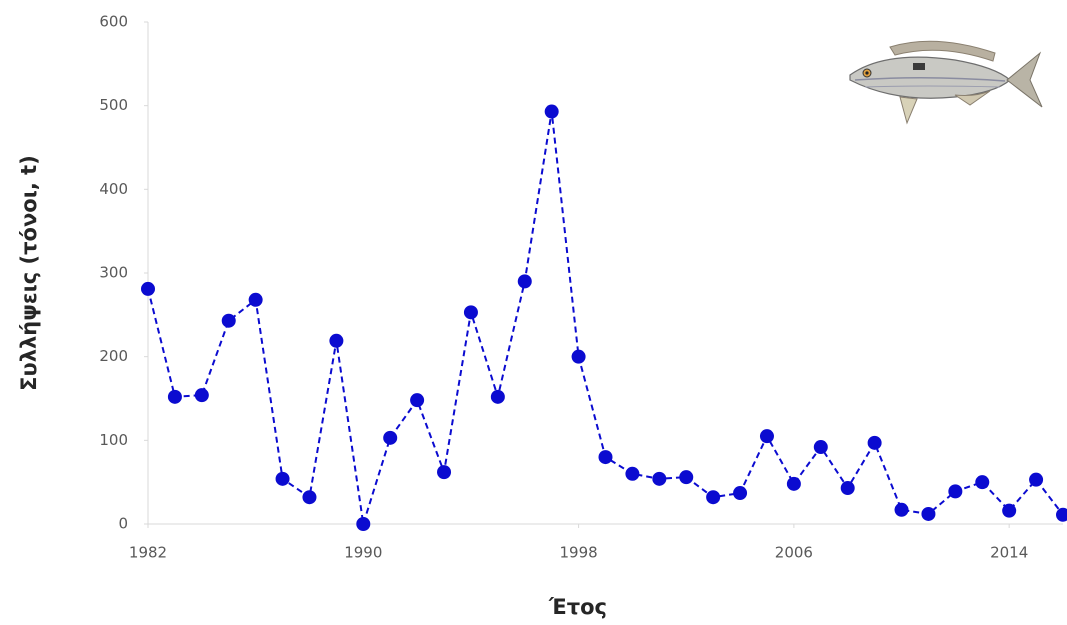 The height and width of the screenshot is (625, 1067). Describe the element at coordinates (794, 553) in the screenshot. I see `x-tick-label: 2006` at that location.